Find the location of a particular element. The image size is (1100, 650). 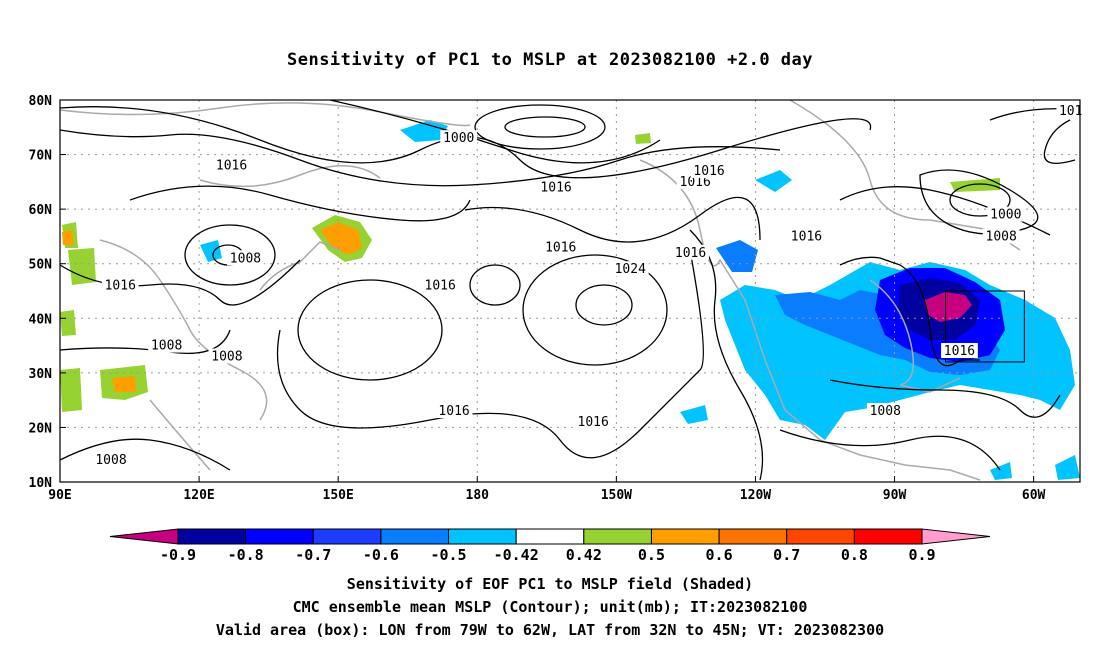

lat-tick-label: 60N is located at coordinates (41, 210).